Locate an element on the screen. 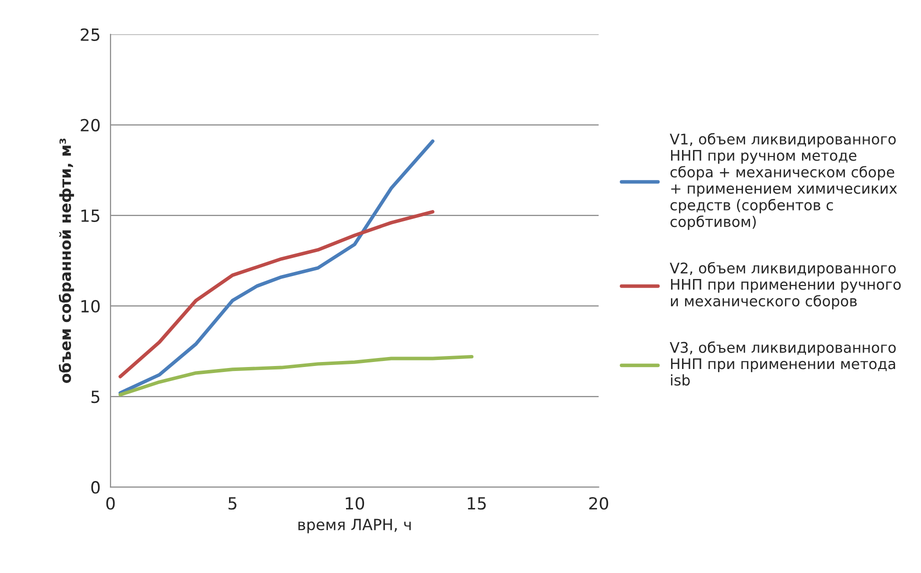  x-tick-label: 10 is located at coordinates (355, 503).